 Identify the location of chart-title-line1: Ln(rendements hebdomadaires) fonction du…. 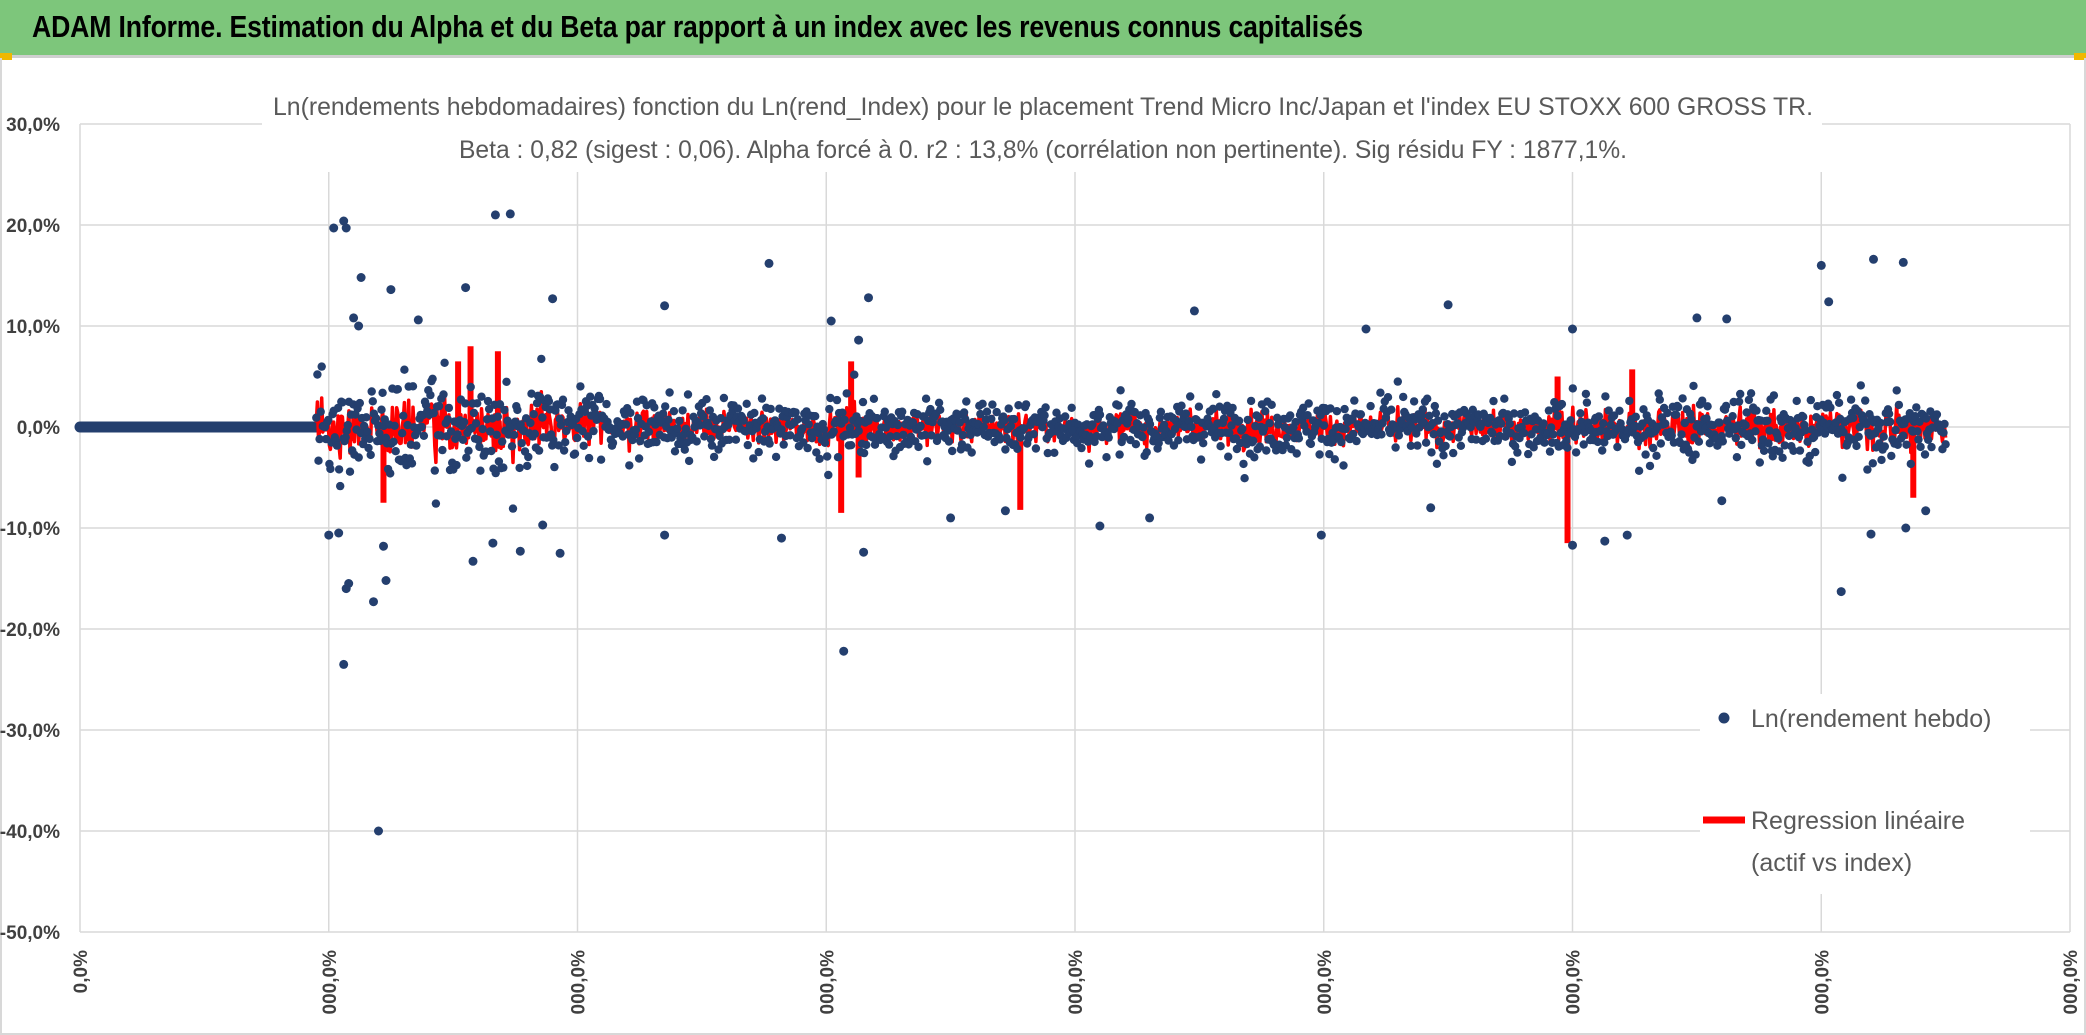
(1043, 107).